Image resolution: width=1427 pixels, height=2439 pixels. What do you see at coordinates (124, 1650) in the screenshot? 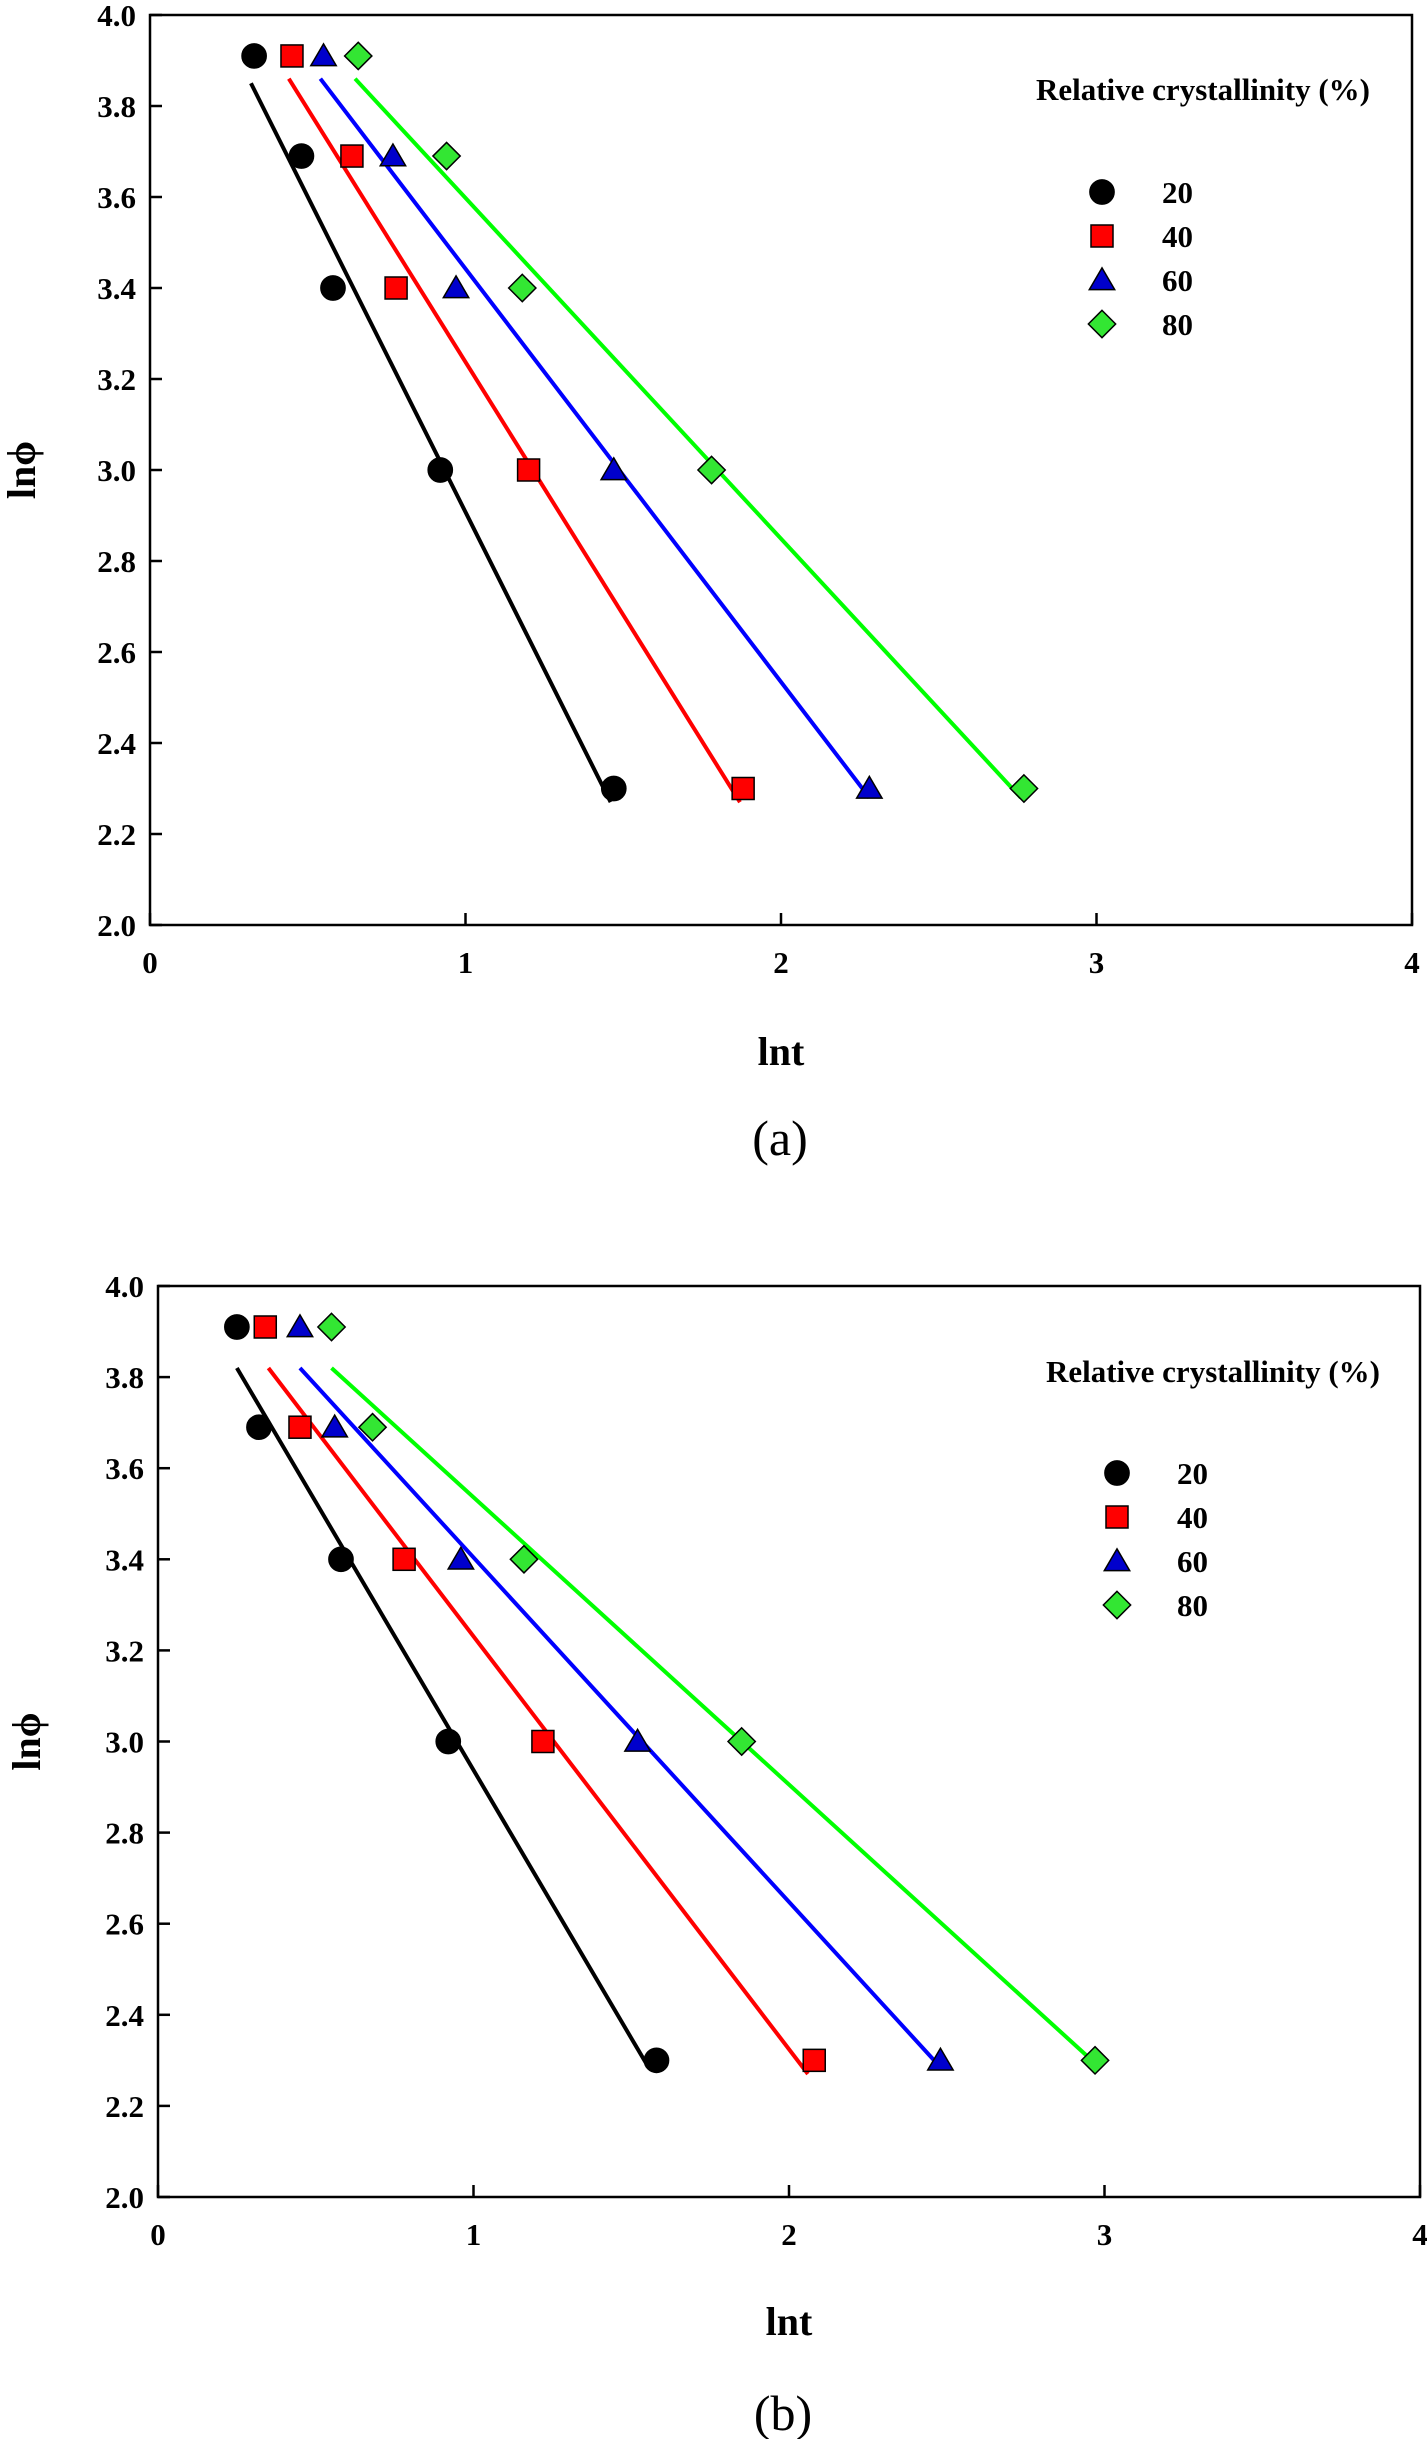
I see `y-tick-label-b-6: 3.2` at bounding box center [124, 1650].